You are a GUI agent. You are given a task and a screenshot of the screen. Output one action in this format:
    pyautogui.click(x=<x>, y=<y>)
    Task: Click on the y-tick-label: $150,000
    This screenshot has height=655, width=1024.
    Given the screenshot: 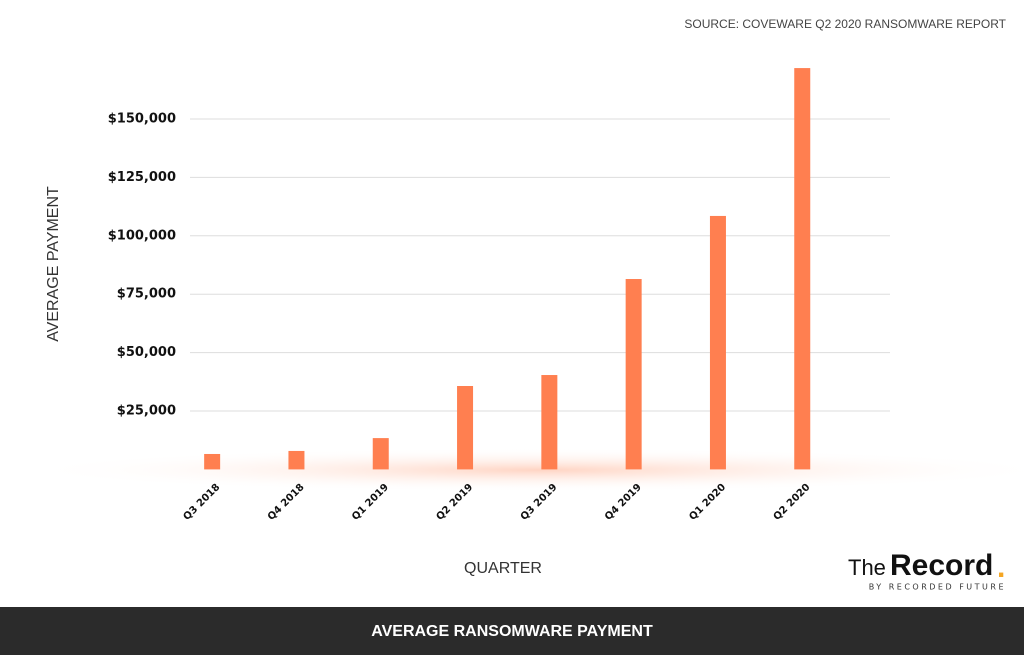 What is the action you would take?
    pyautogui.click(x=142, y=119)
    